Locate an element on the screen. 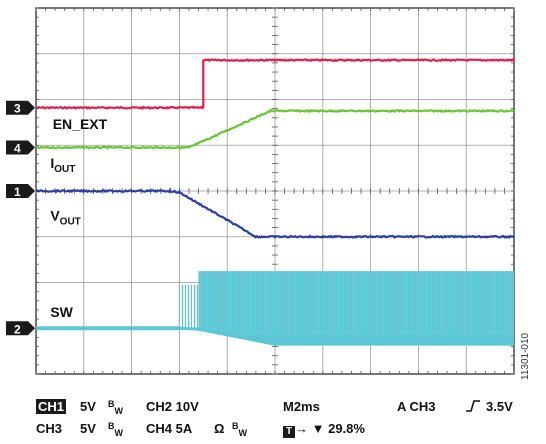  trace-en_ext is located at coordinates (275, 84).